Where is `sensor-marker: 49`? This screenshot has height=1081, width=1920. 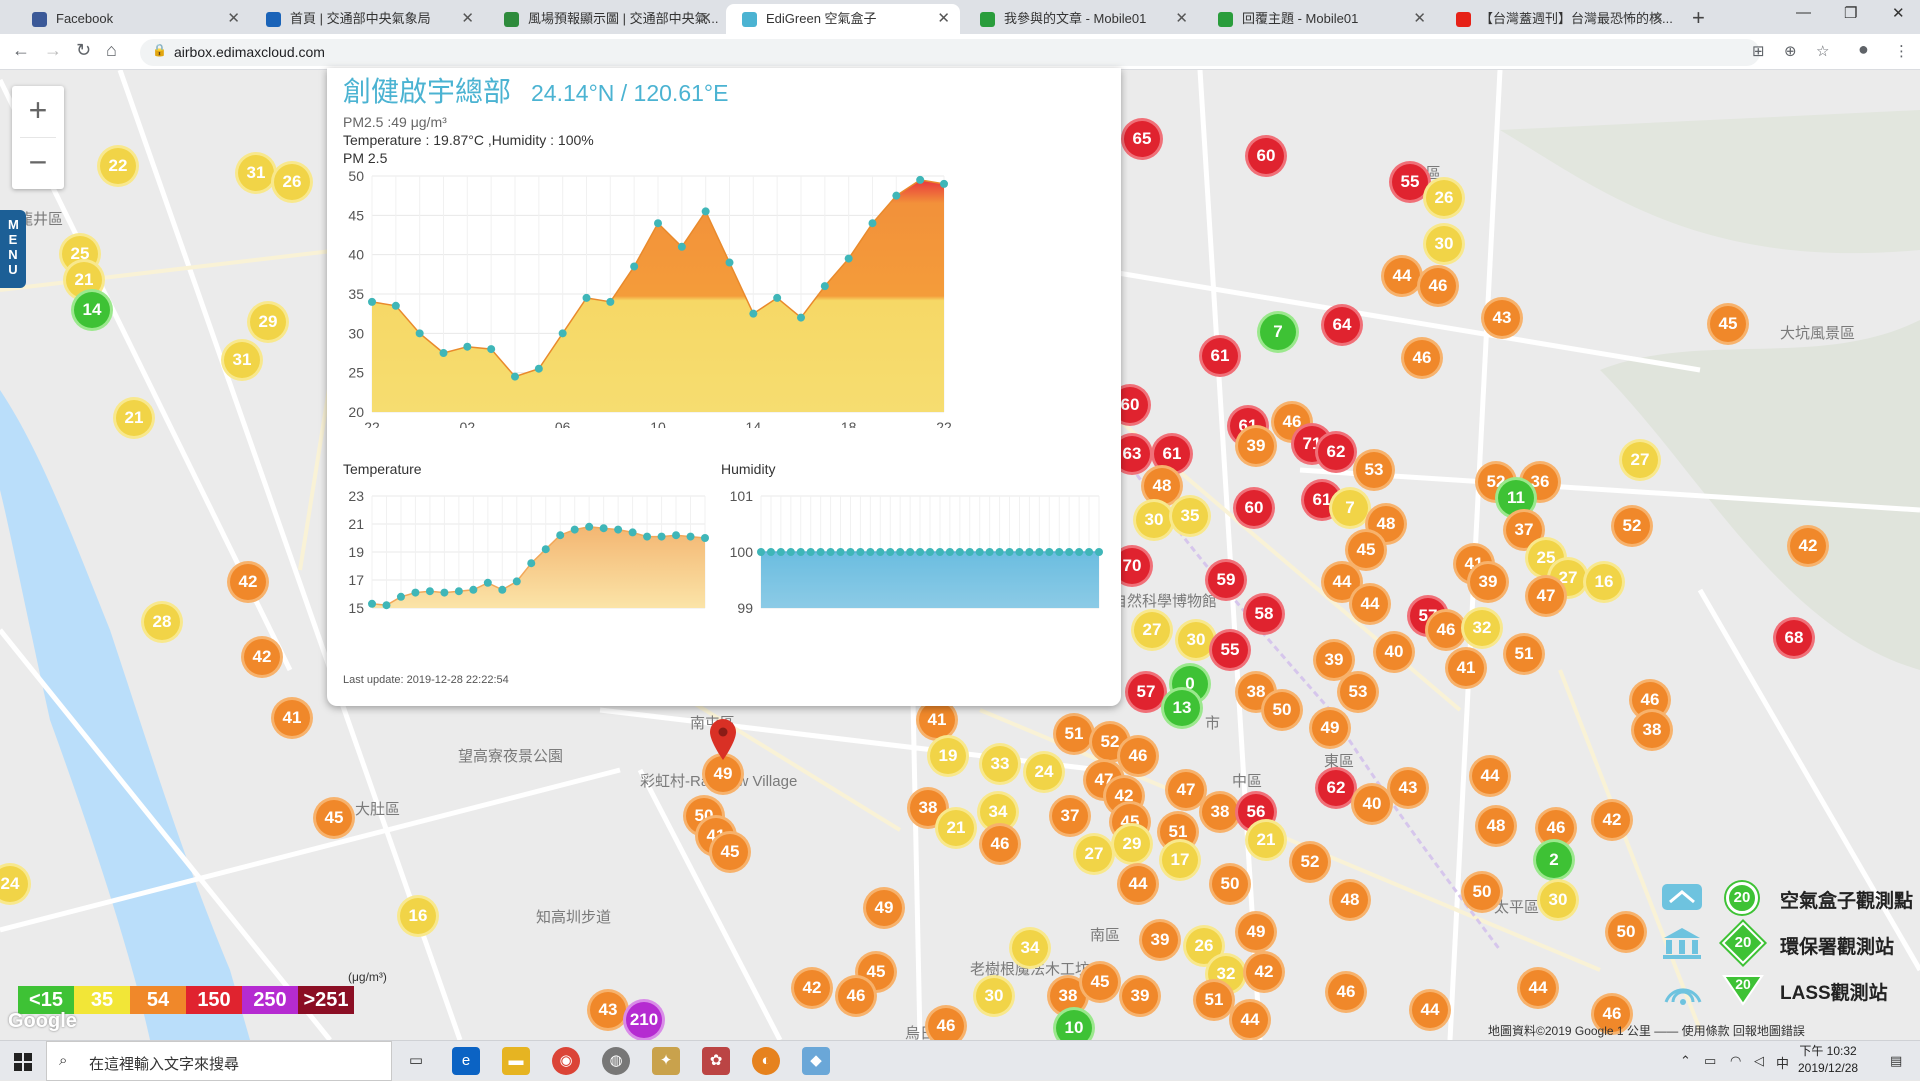
sensor-marker: 49 is located at coordinates (1256, 932).